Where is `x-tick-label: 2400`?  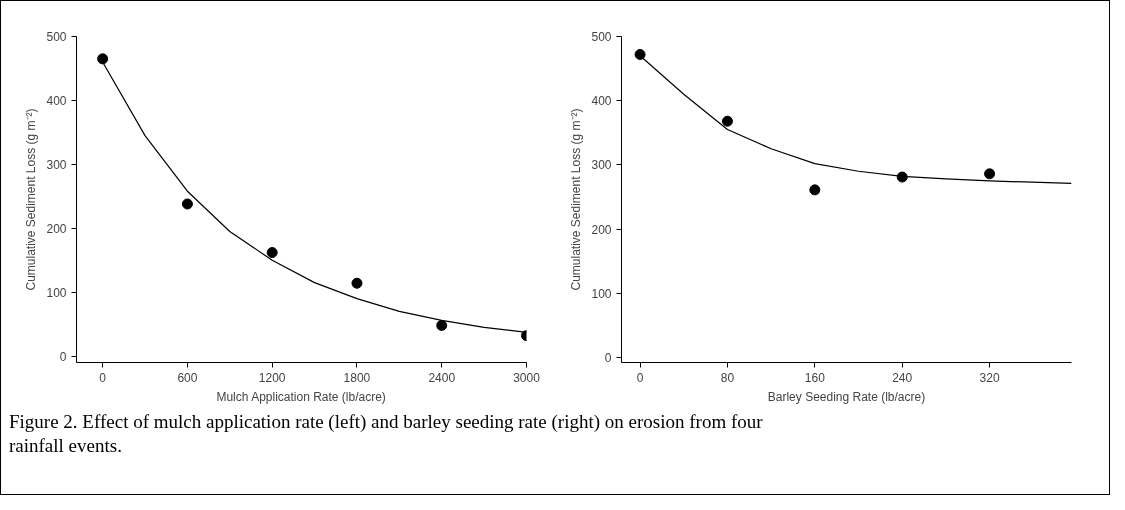 x-tick-label: 2400 is located at coordinates (442, 377).